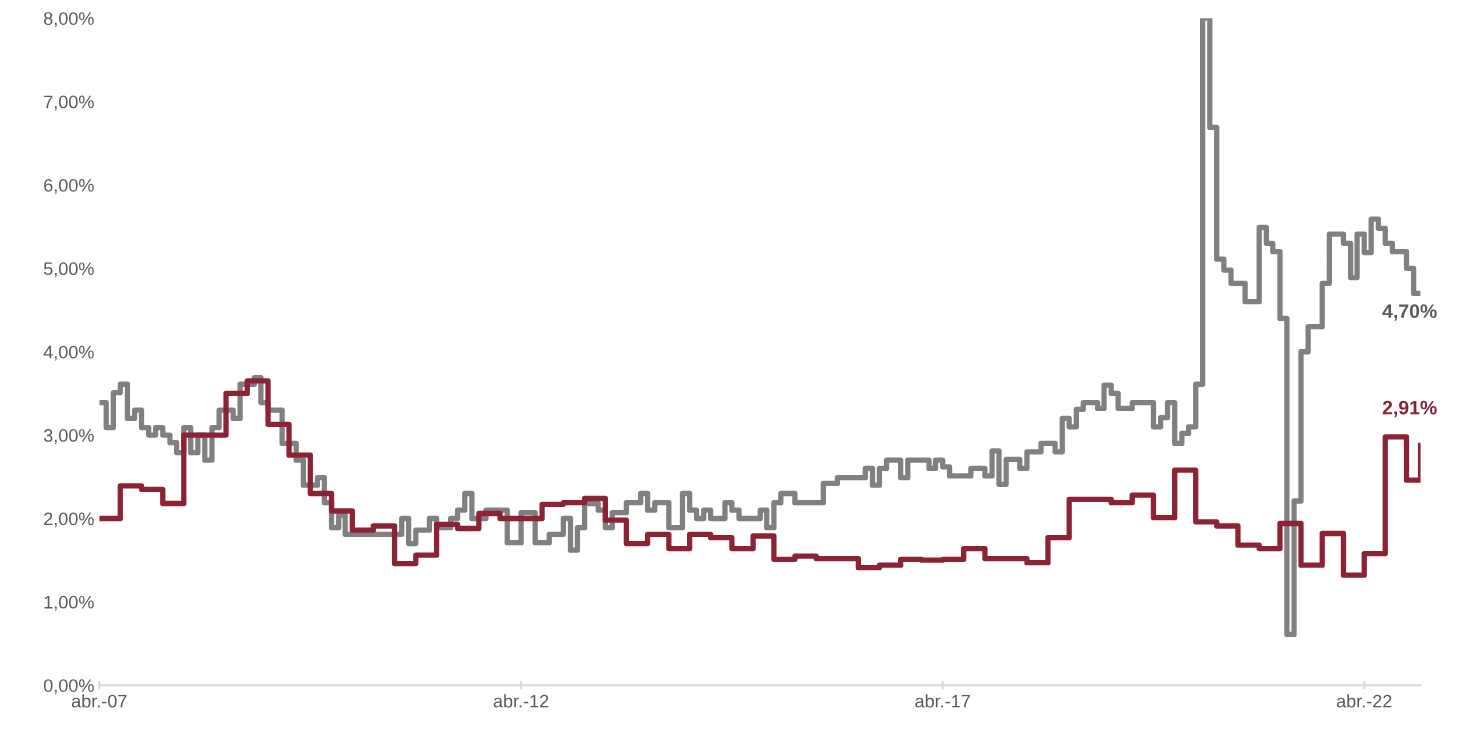  I want to click on y-tick-label: 5,00%, so click(68, 270).